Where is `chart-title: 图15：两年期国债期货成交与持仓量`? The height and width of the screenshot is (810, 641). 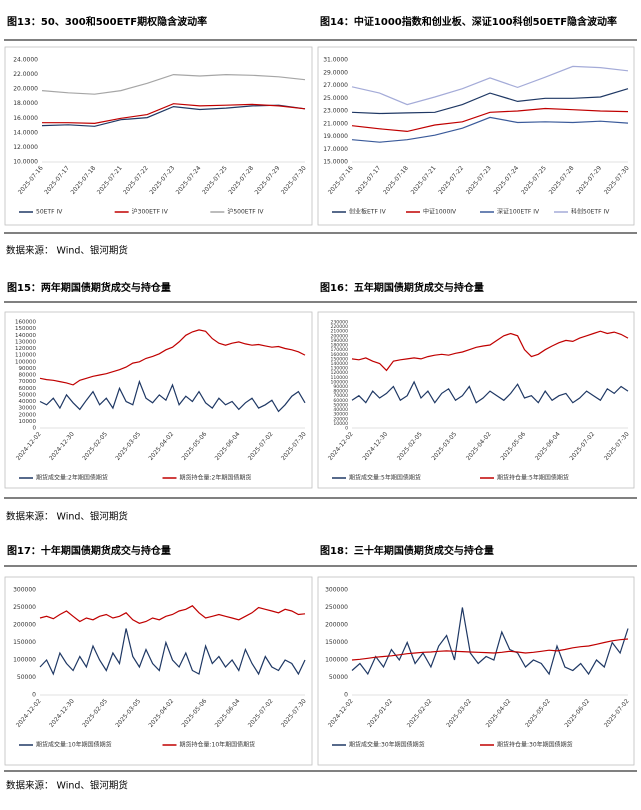 chart-title: 图15：两年期国债期货成交与持仓量 is located at coordinates (89, 287).